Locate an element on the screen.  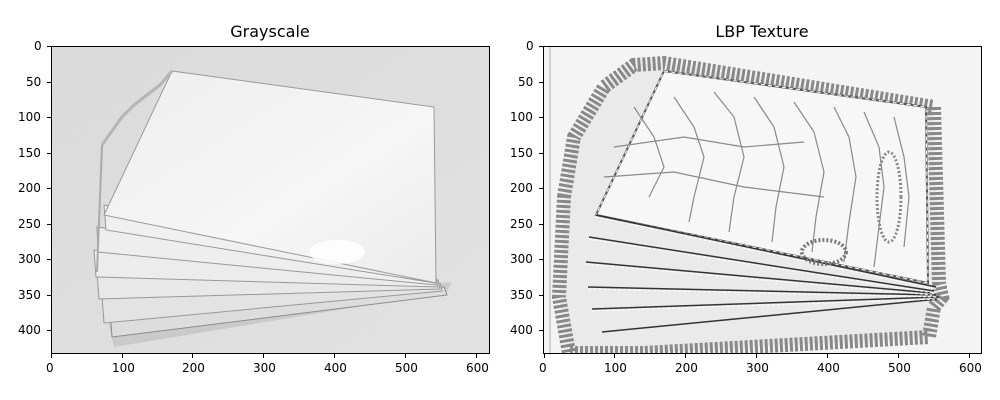
lbp-title: LBP Texture is located at coordinates (762, 31).